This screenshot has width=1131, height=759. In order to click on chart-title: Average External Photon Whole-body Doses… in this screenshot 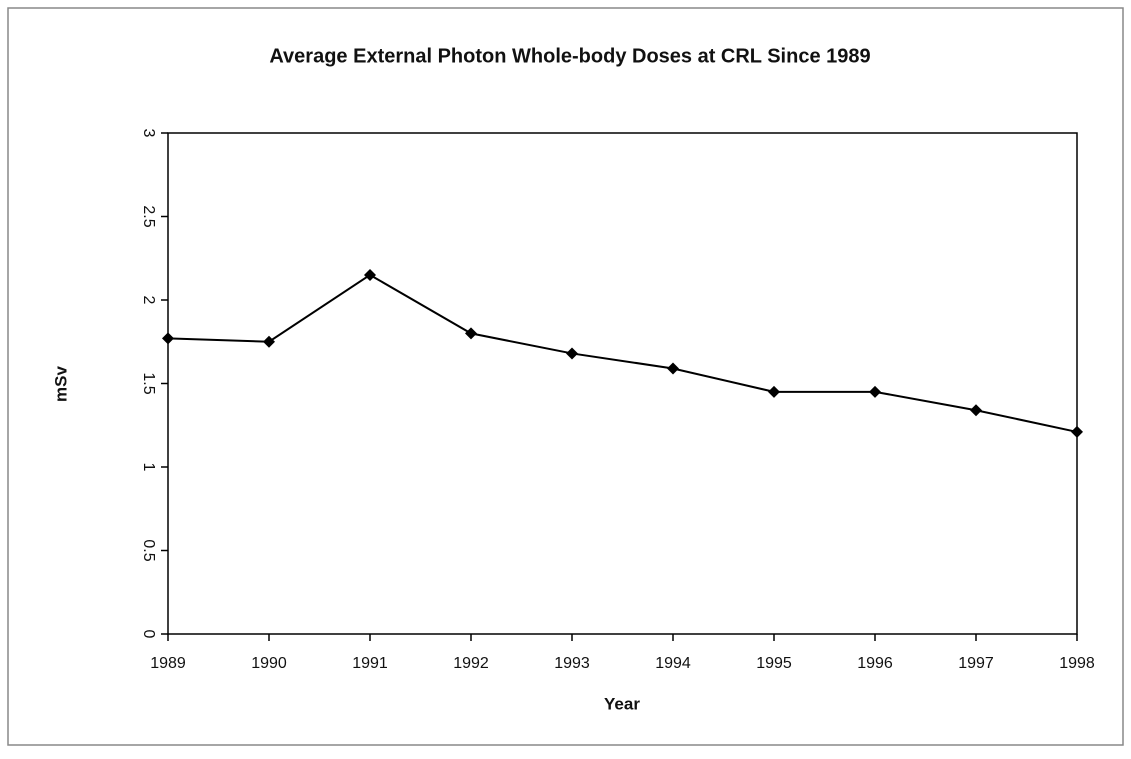, I will do `click(569, 56)`.